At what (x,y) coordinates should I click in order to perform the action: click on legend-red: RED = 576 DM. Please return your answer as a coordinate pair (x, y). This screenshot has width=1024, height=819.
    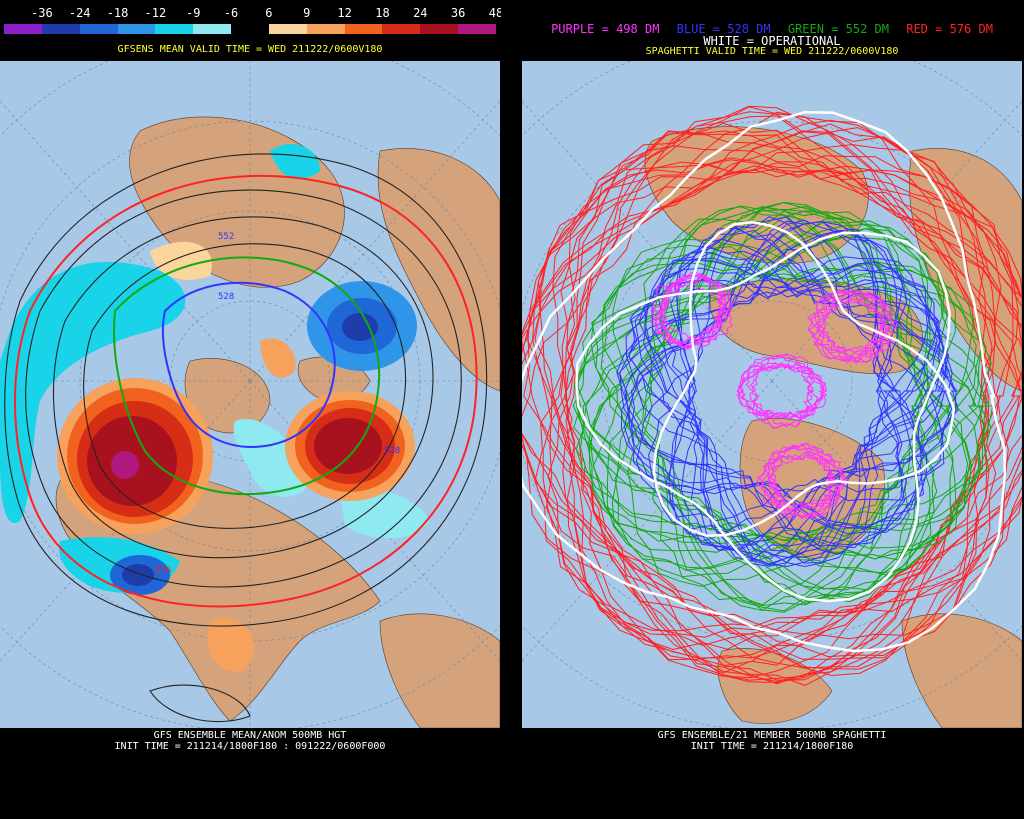
    Looking at the image, I should click on (949, 29).